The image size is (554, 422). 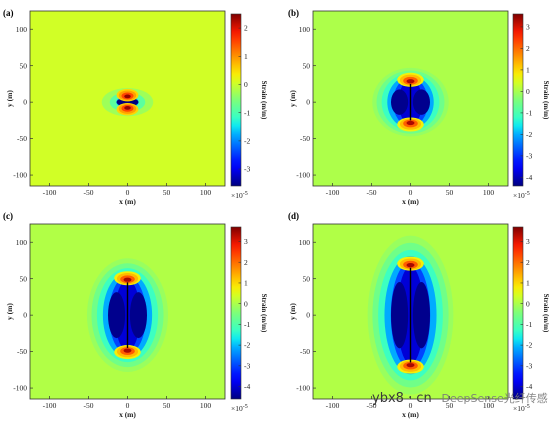 What do you see at coordinates (8, 216) in the screenshot?
I see `panel-label: (c)` at bounding box center [8, 216].